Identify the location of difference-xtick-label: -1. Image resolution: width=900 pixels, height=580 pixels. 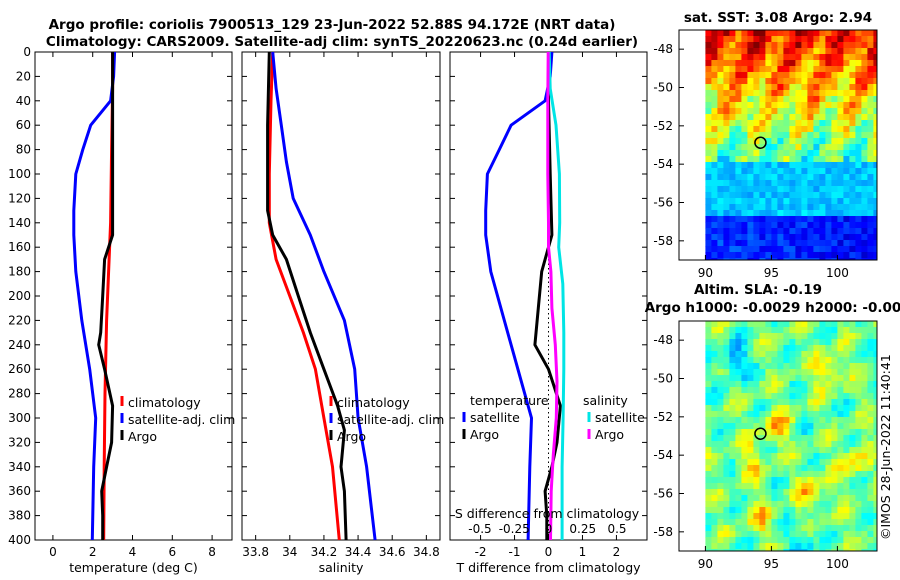
(515, 552).